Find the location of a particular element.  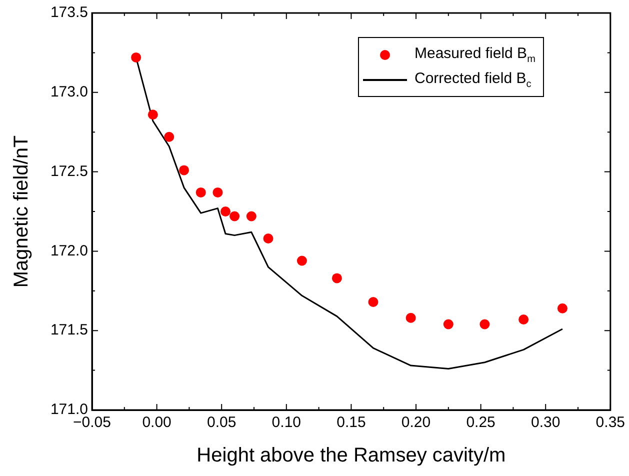

x-tick-label: 0.35 is located at coordinates (611, 423).